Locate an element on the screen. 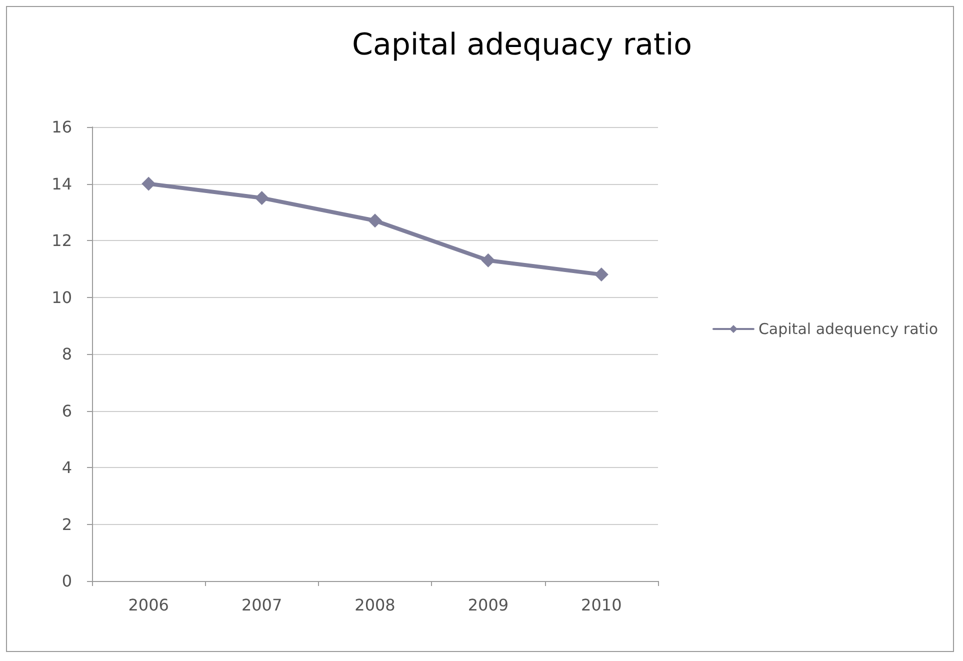 This screenshot has height=661, width=963. y-tick-label: 2 is located at coordinates (67, 524).